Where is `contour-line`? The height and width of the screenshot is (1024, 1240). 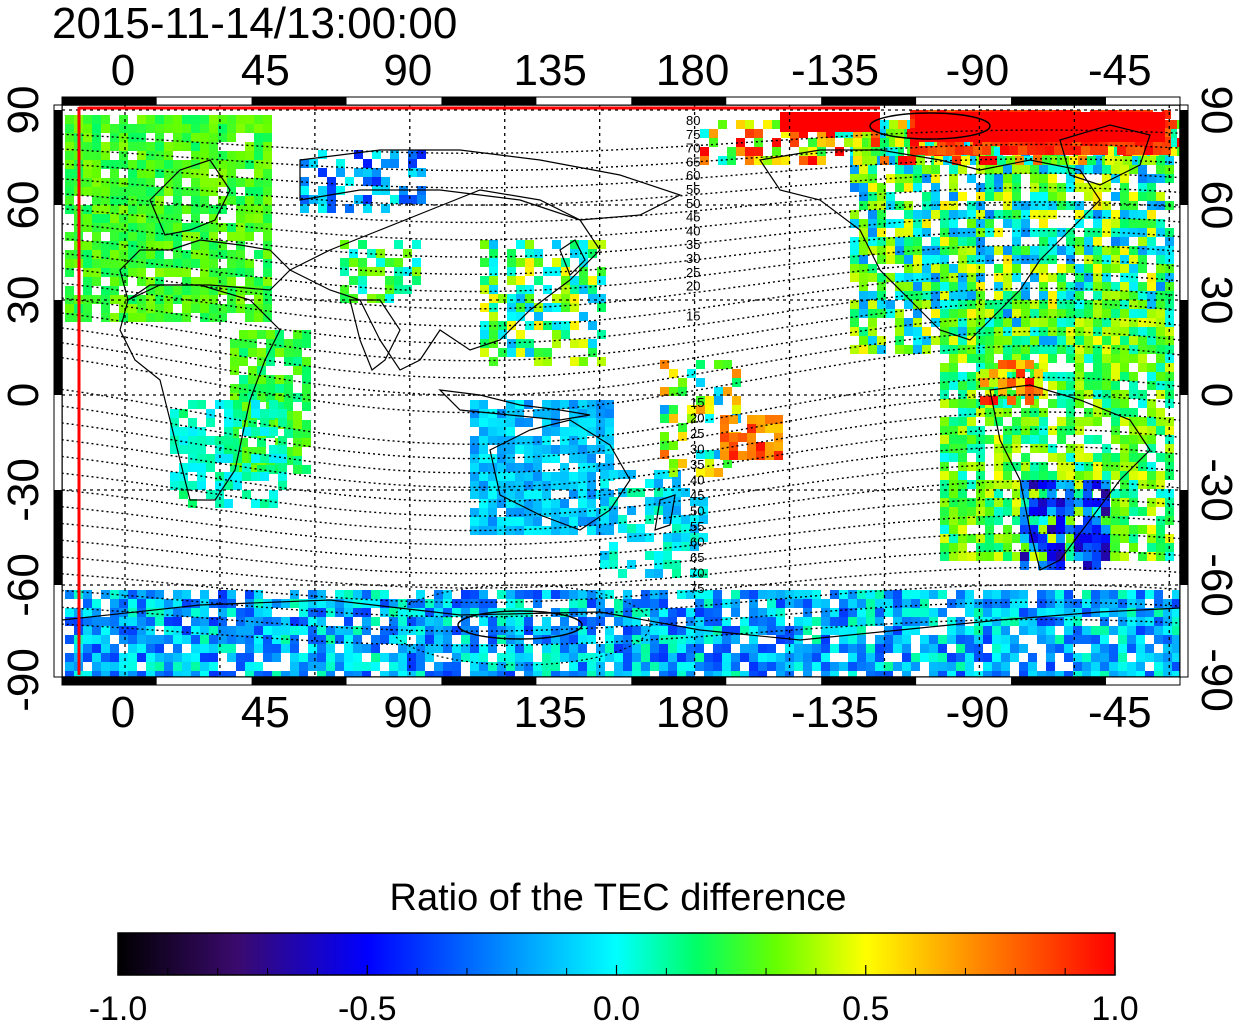
contour-line is located at coordinates (621, 474).